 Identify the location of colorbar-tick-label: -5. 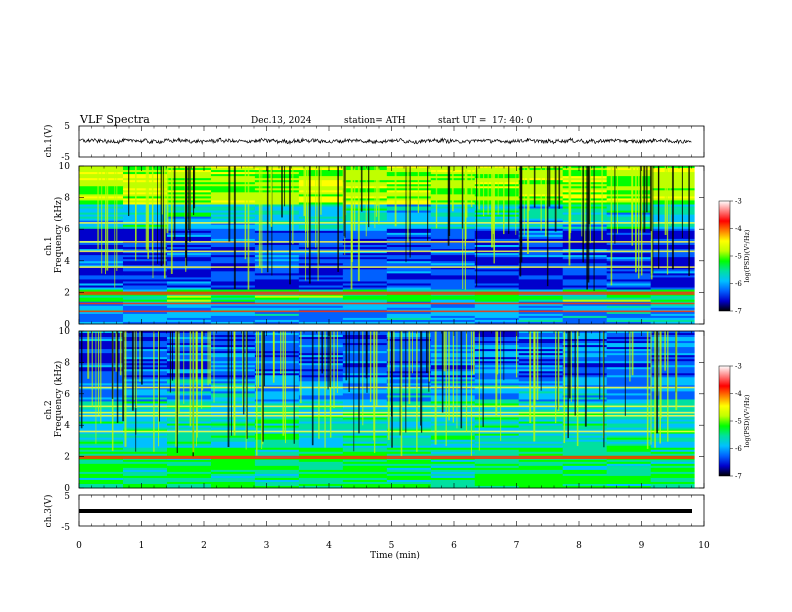
(738, 257).